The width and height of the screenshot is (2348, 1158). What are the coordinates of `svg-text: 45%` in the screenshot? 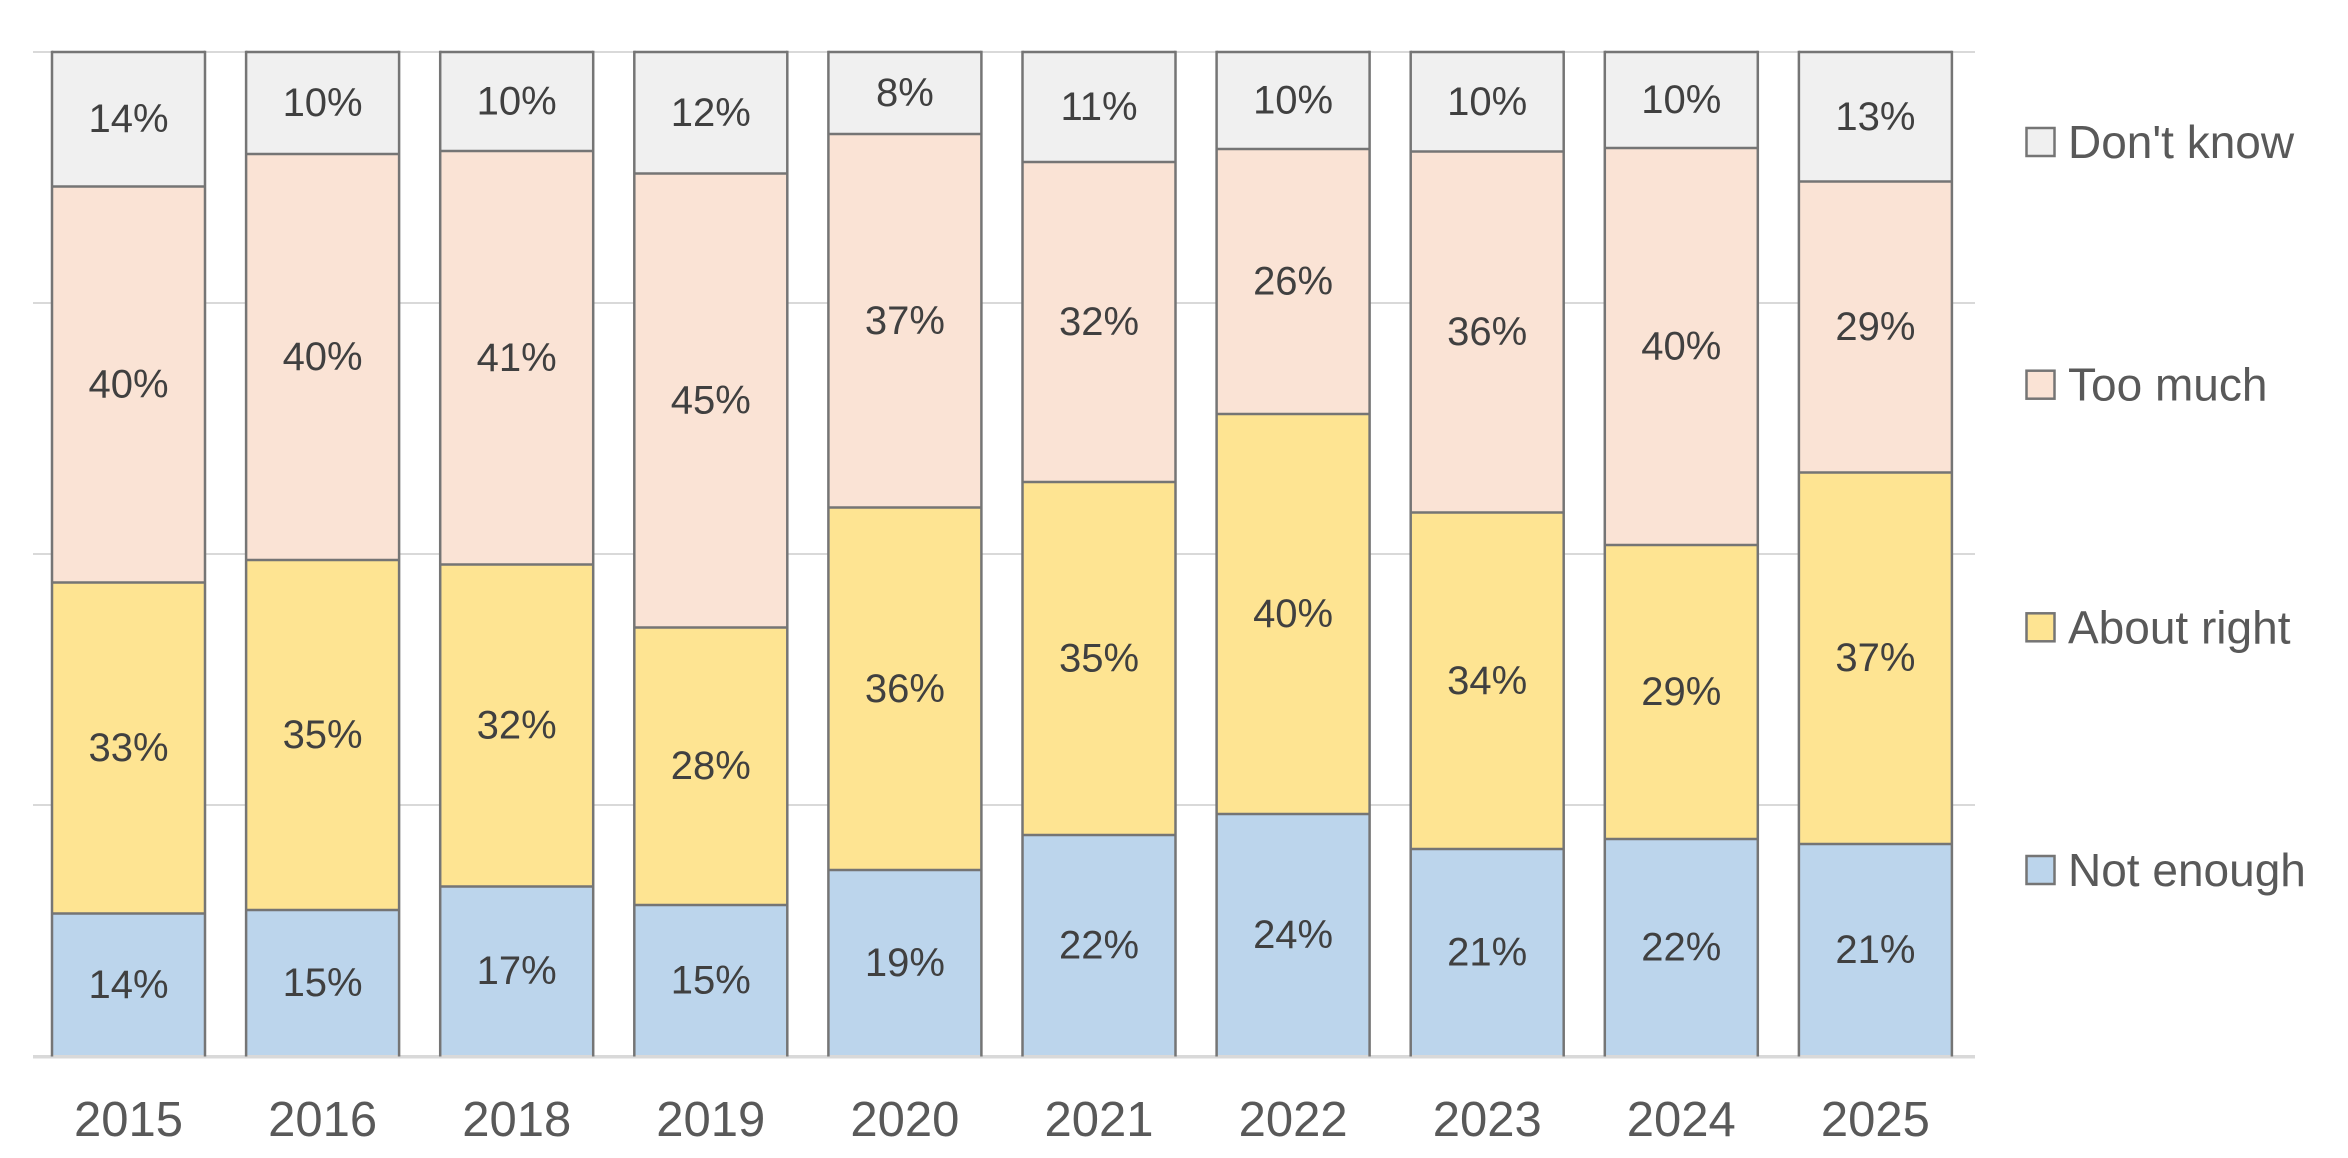 It's located at (711, 401).